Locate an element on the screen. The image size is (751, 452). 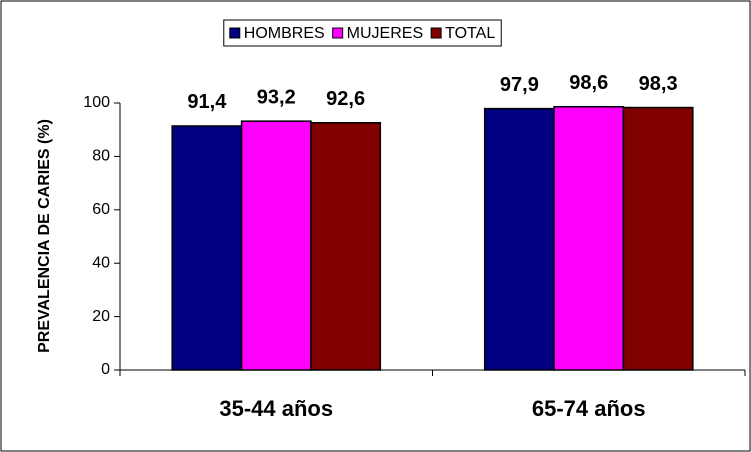
y-axis-label: PREVALENCIA DE CARIES (%) is located at coordinates (44, 236).